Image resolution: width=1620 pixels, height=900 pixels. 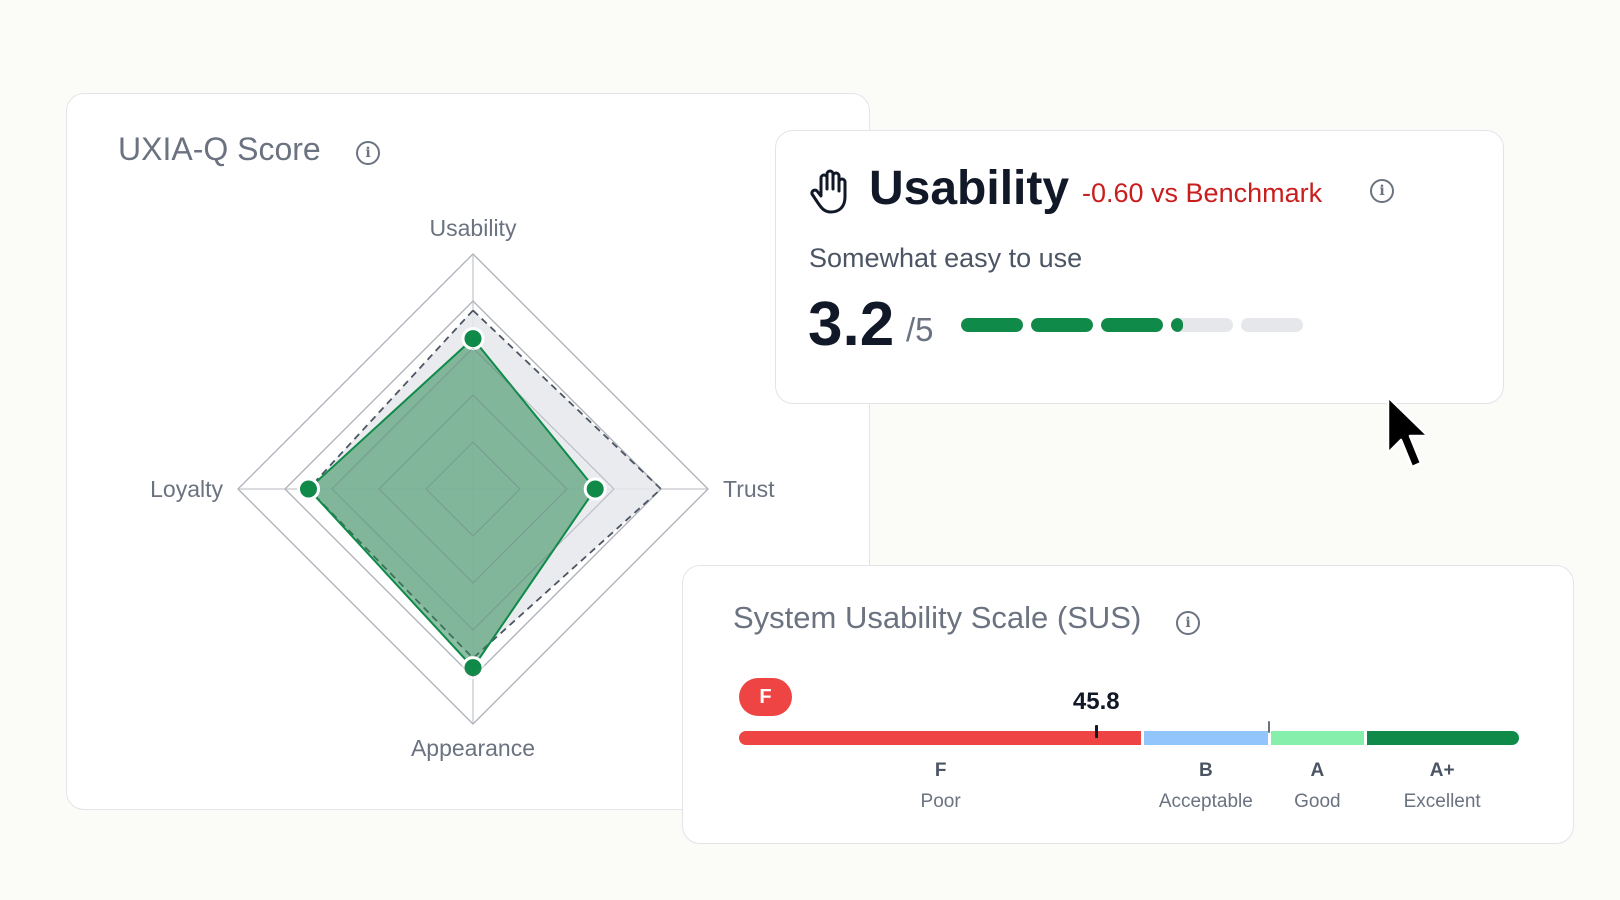 What do you see at coordinates (940, 770) in the screenshot?
I see `sus-zone-grade: F` at bounding box center [940, 770].